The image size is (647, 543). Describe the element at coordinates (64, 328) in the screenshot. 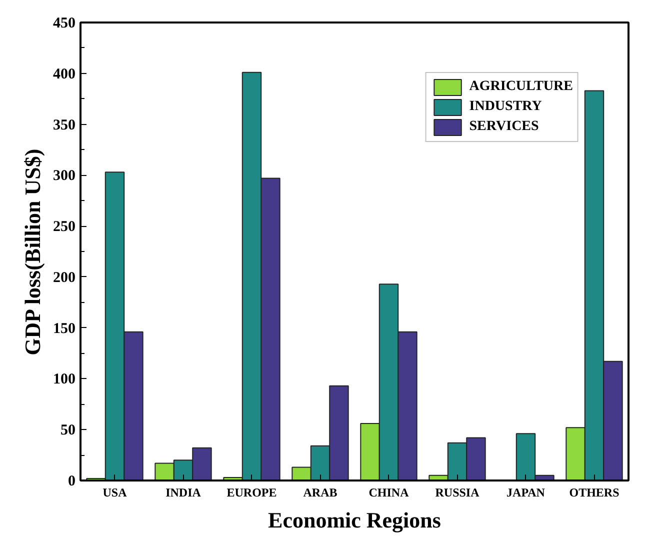

I see `y-tick-label: 150` at that location.